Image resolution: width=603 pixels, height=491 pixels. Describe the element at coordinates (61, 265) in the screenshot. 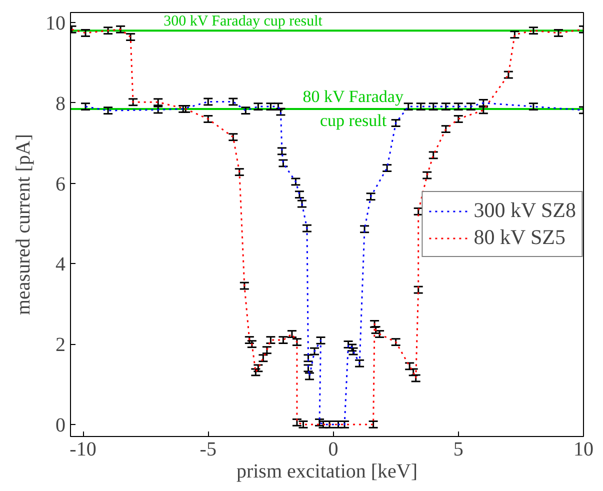

I see `y-tick-label: 4` at that location.